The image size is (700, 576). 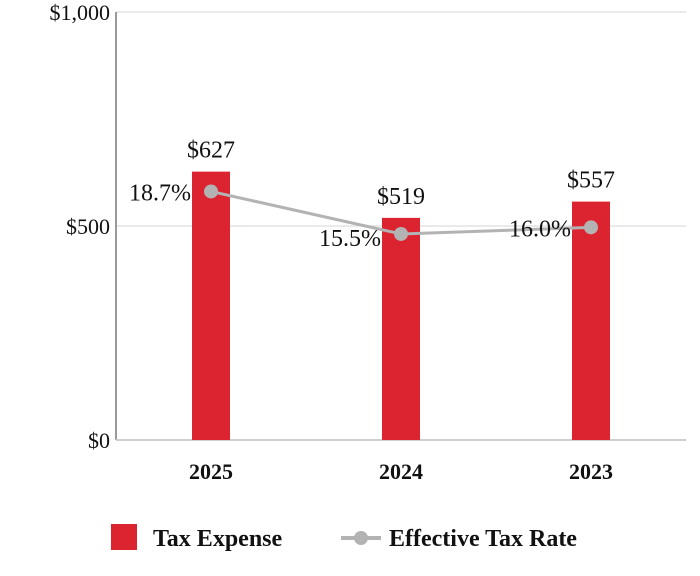 I want to click on bar-label-2025: $627, so click(x=211, y=151).